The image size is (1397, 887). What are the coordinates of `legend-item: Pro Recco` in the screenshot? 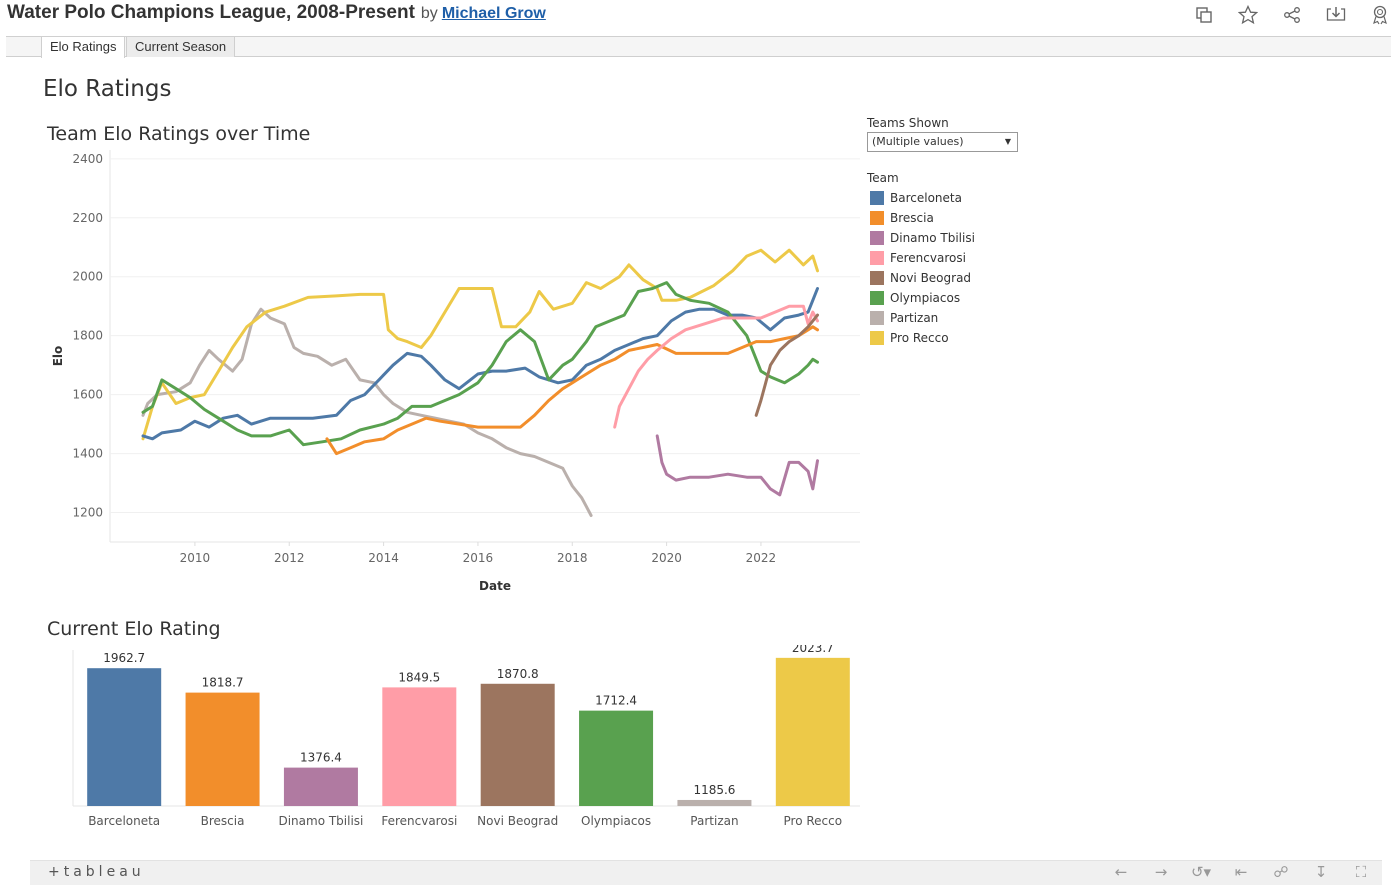 It's located at (909, 338).